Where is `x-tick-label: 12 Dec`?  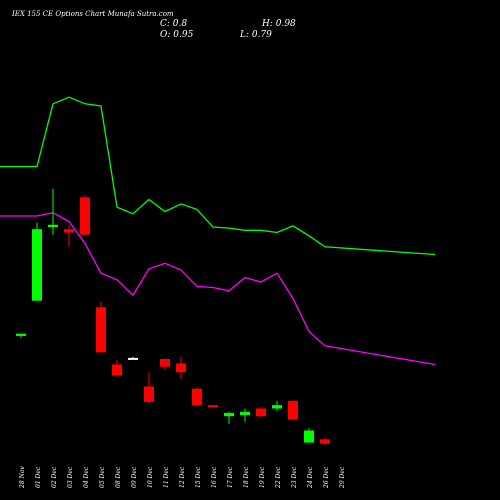 x-tick-label: 12 Dec is located at coordinates (182, 477).